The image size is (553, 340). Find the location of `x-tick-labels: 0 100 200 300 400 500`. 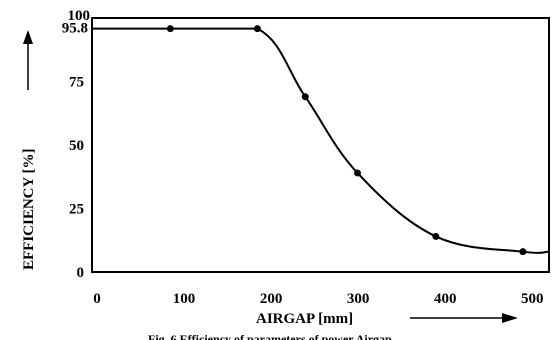

x-tick-labels: 0 100 200 300 400 500 is located at coordinates (318, 299).